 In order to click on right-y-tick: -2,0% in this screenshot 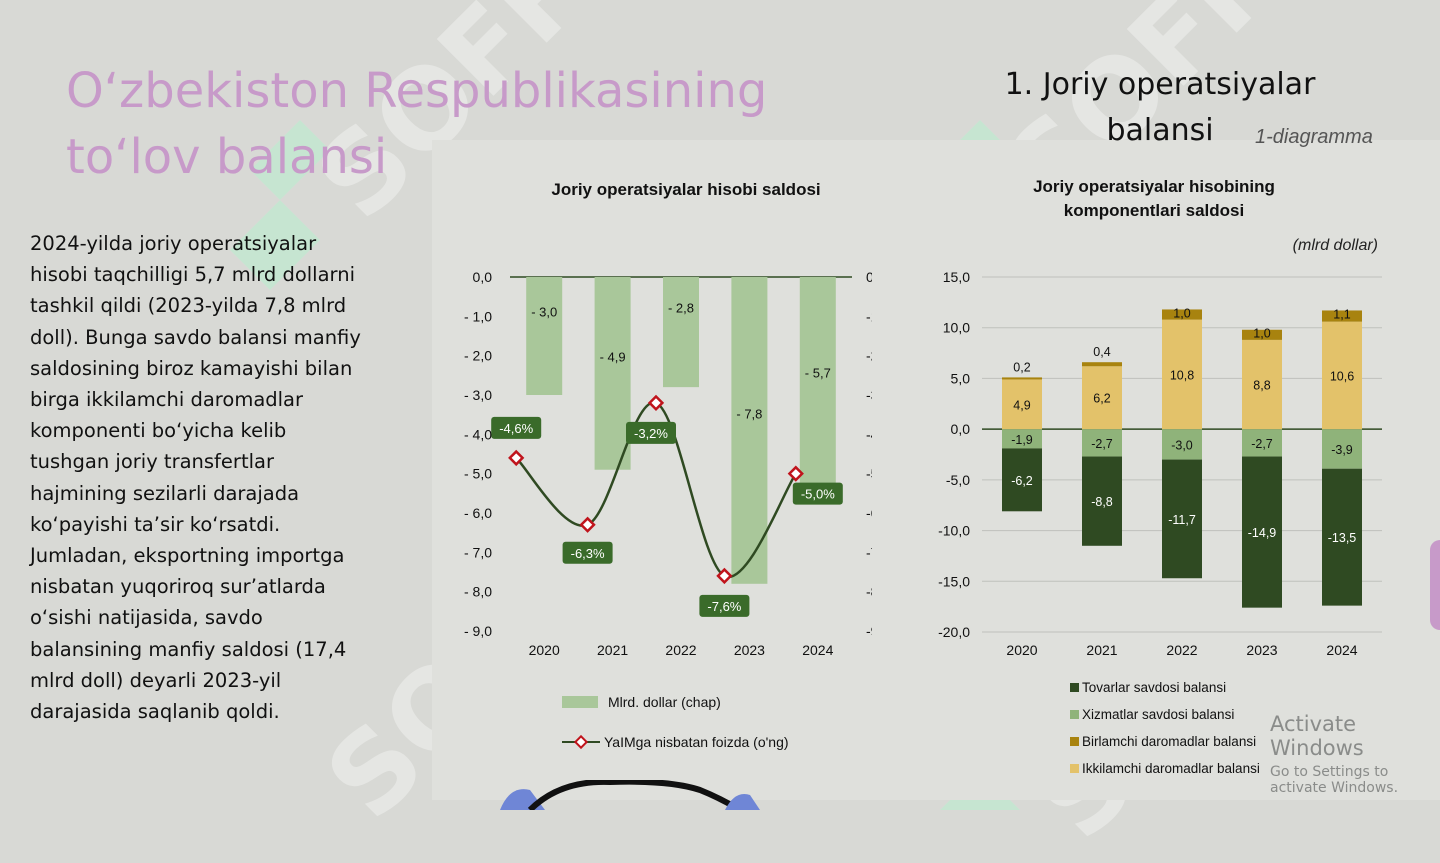, I will do `click(869, 356)`.